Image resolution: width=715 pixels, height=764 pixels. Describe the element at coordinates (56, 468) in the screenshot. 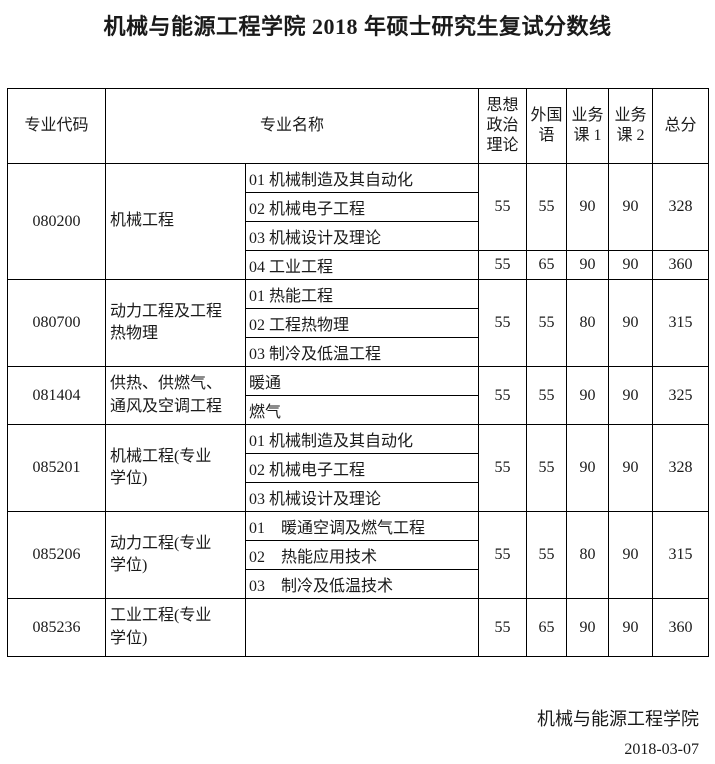

I see `major-code: 085201` at that location.